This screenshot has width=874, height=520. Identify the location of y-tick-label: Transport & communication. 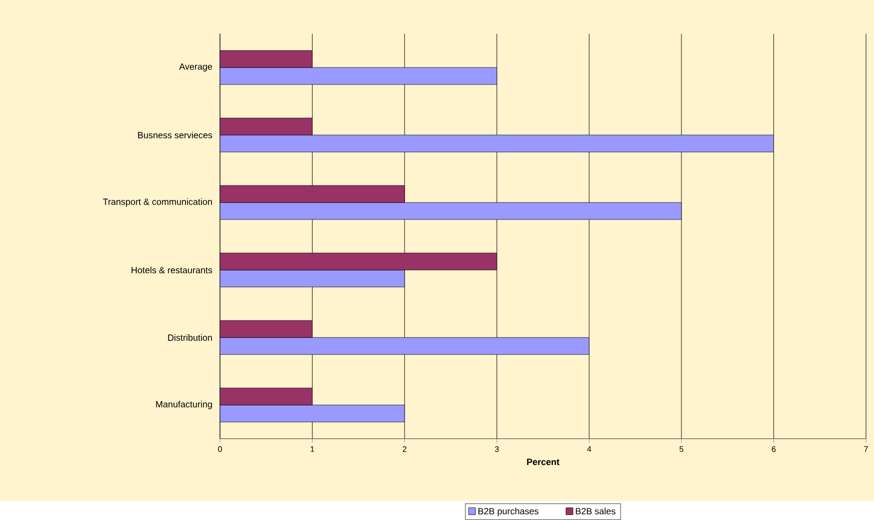
(157, 202).